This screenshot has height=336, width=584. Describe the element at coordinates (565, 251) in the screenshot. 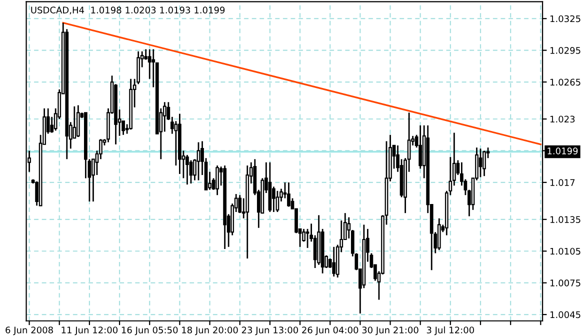

I see `y-tick-label: 1.0105` at that location.